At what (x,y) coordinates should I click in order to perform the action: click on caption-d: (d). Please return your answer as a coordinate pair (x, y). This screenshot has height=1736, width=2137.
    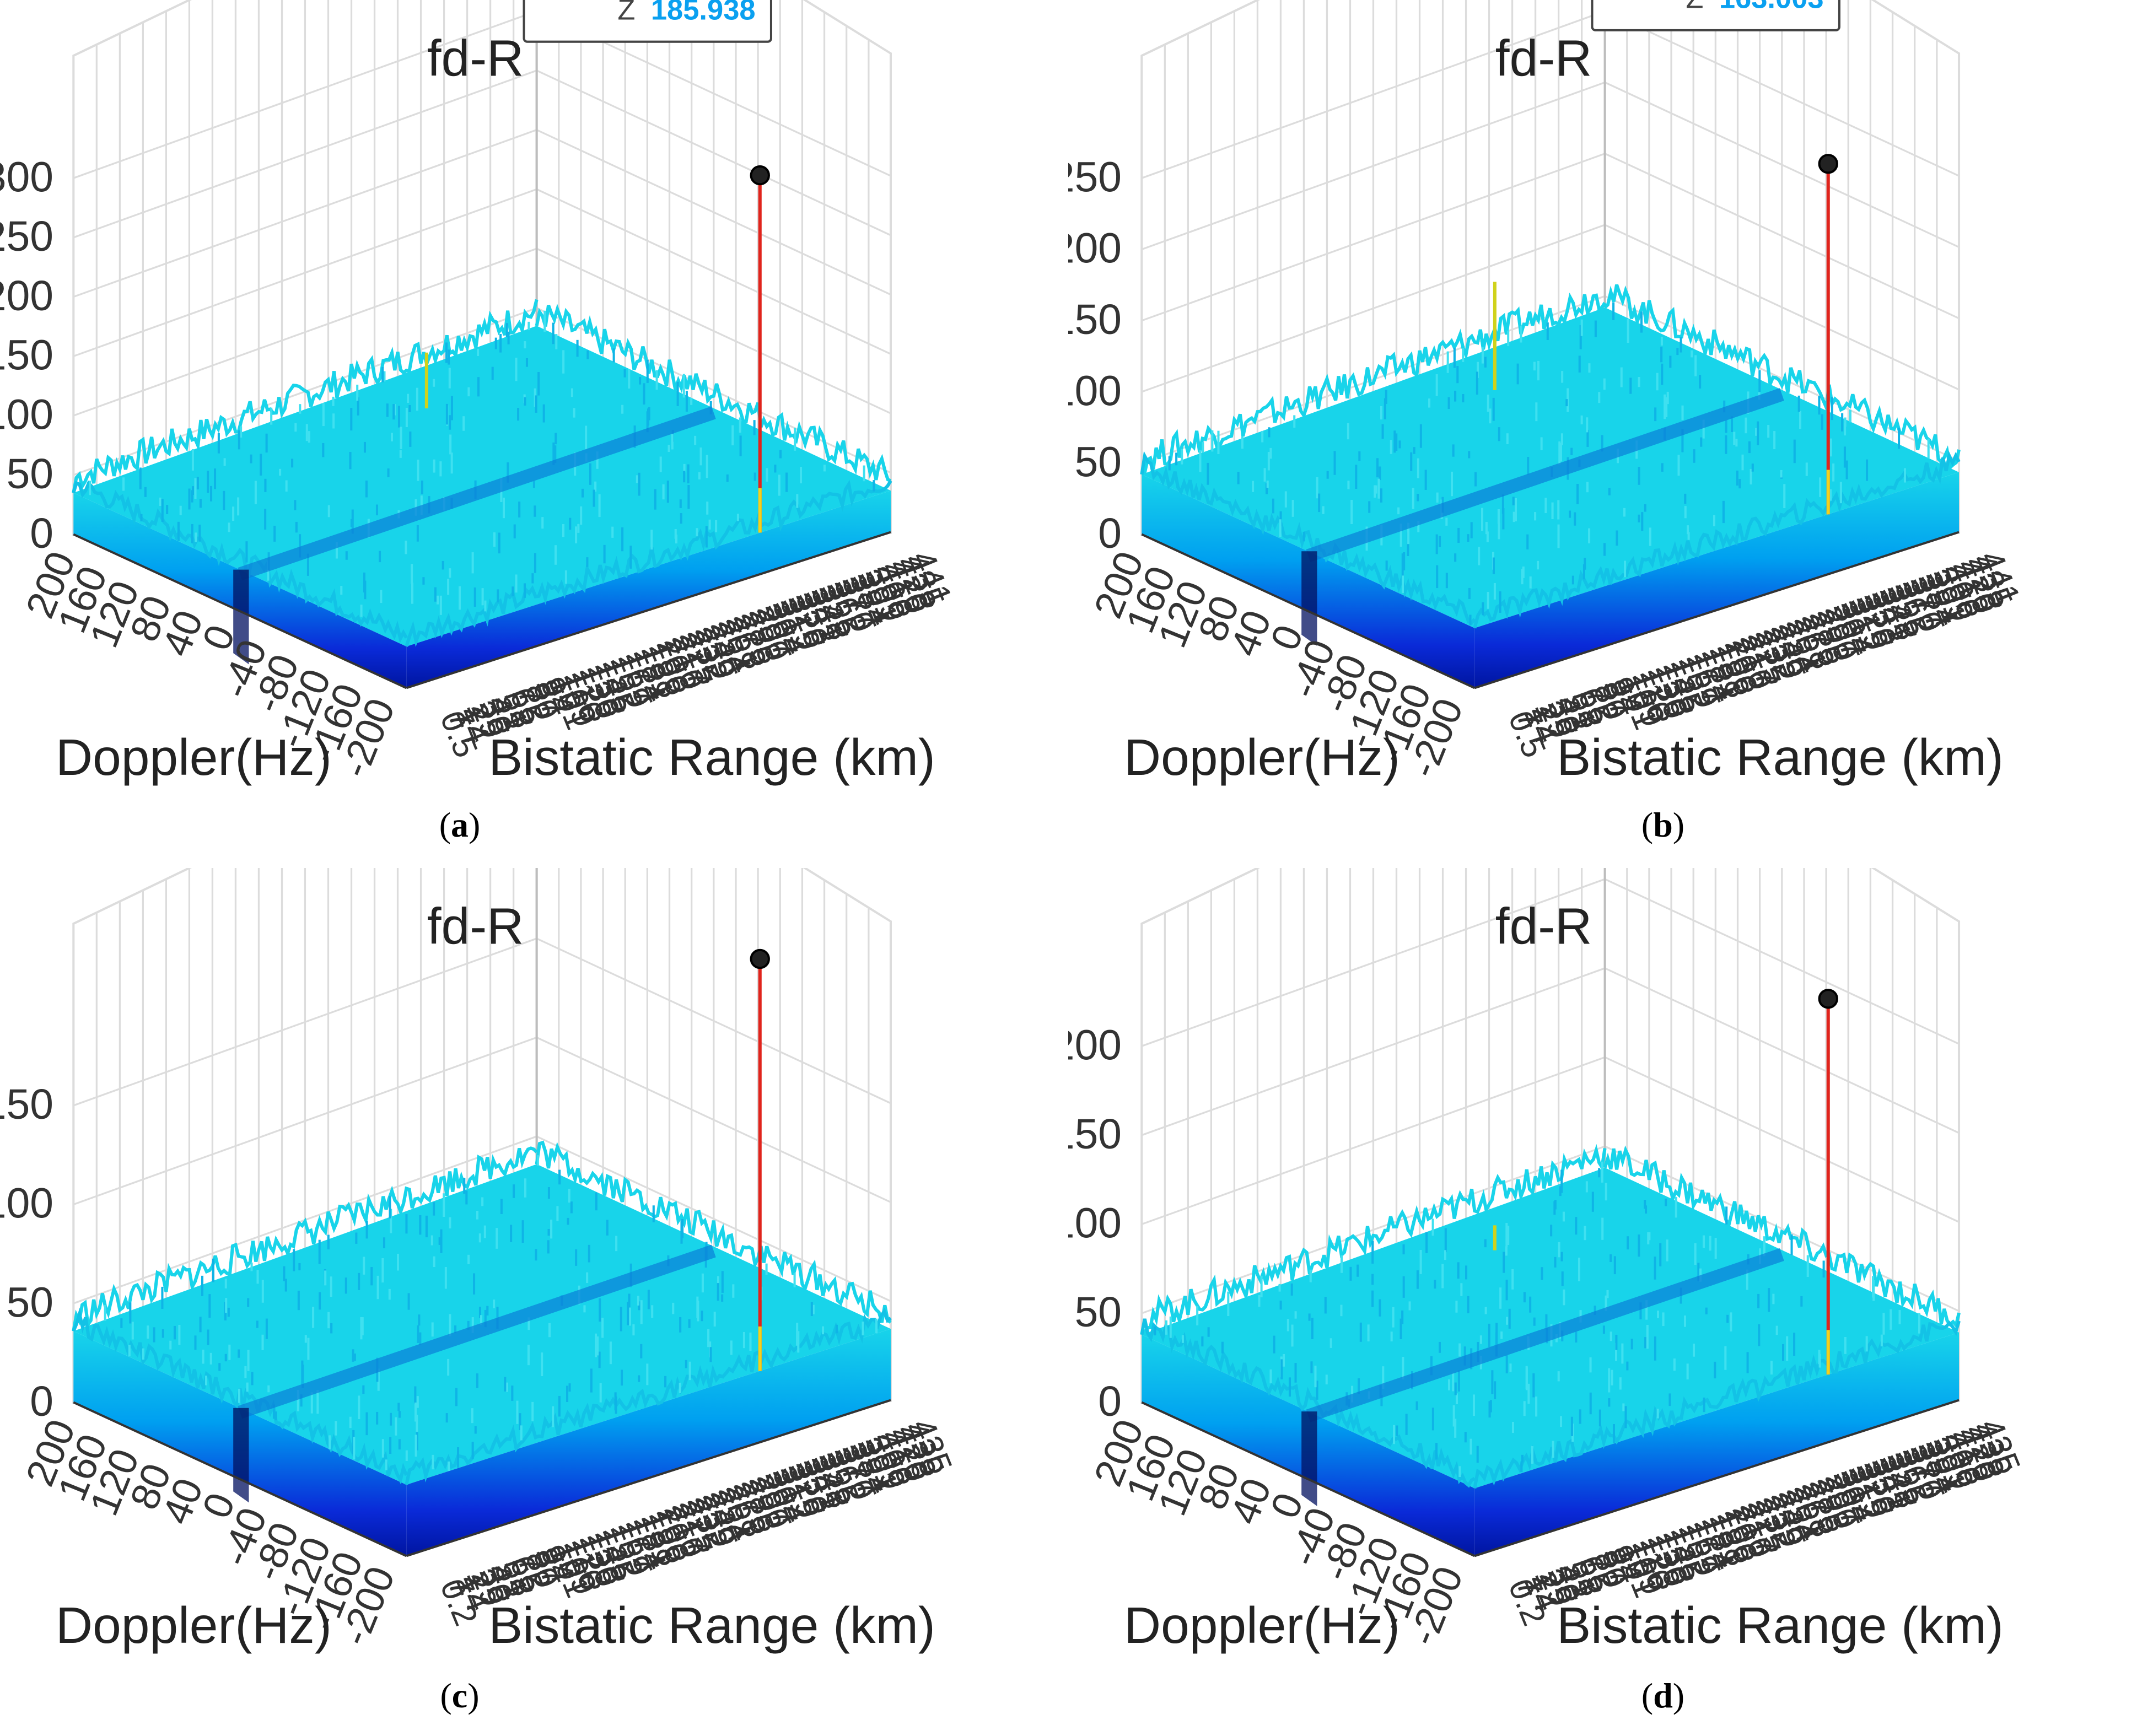
    Looking at the image, I should click on (1663, 1695).